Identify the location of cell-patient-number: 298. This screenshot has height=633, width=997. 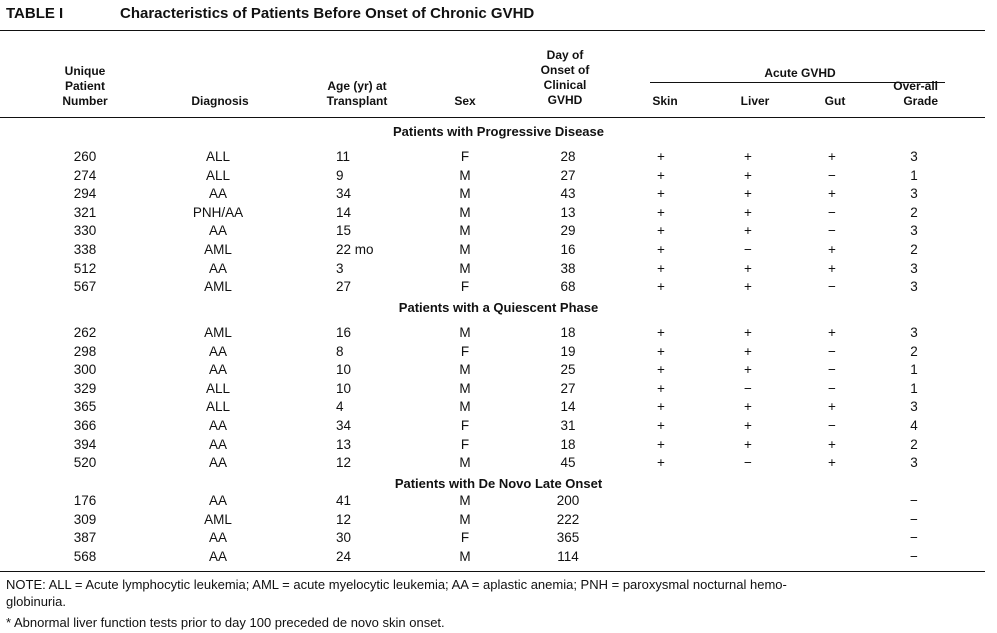
(85, 351).